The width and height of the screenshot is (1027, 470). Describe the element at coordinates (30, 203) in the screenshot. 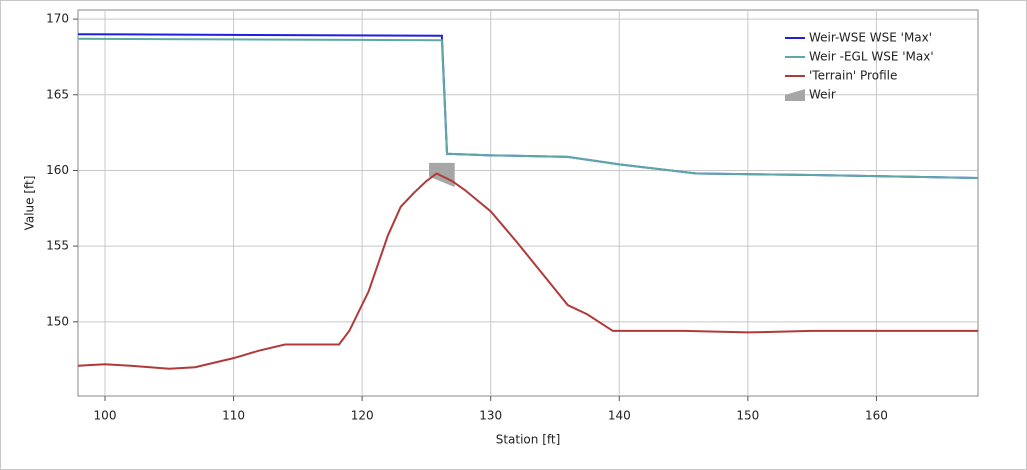

I see `y-axis-label: Value [ft]` at that location.